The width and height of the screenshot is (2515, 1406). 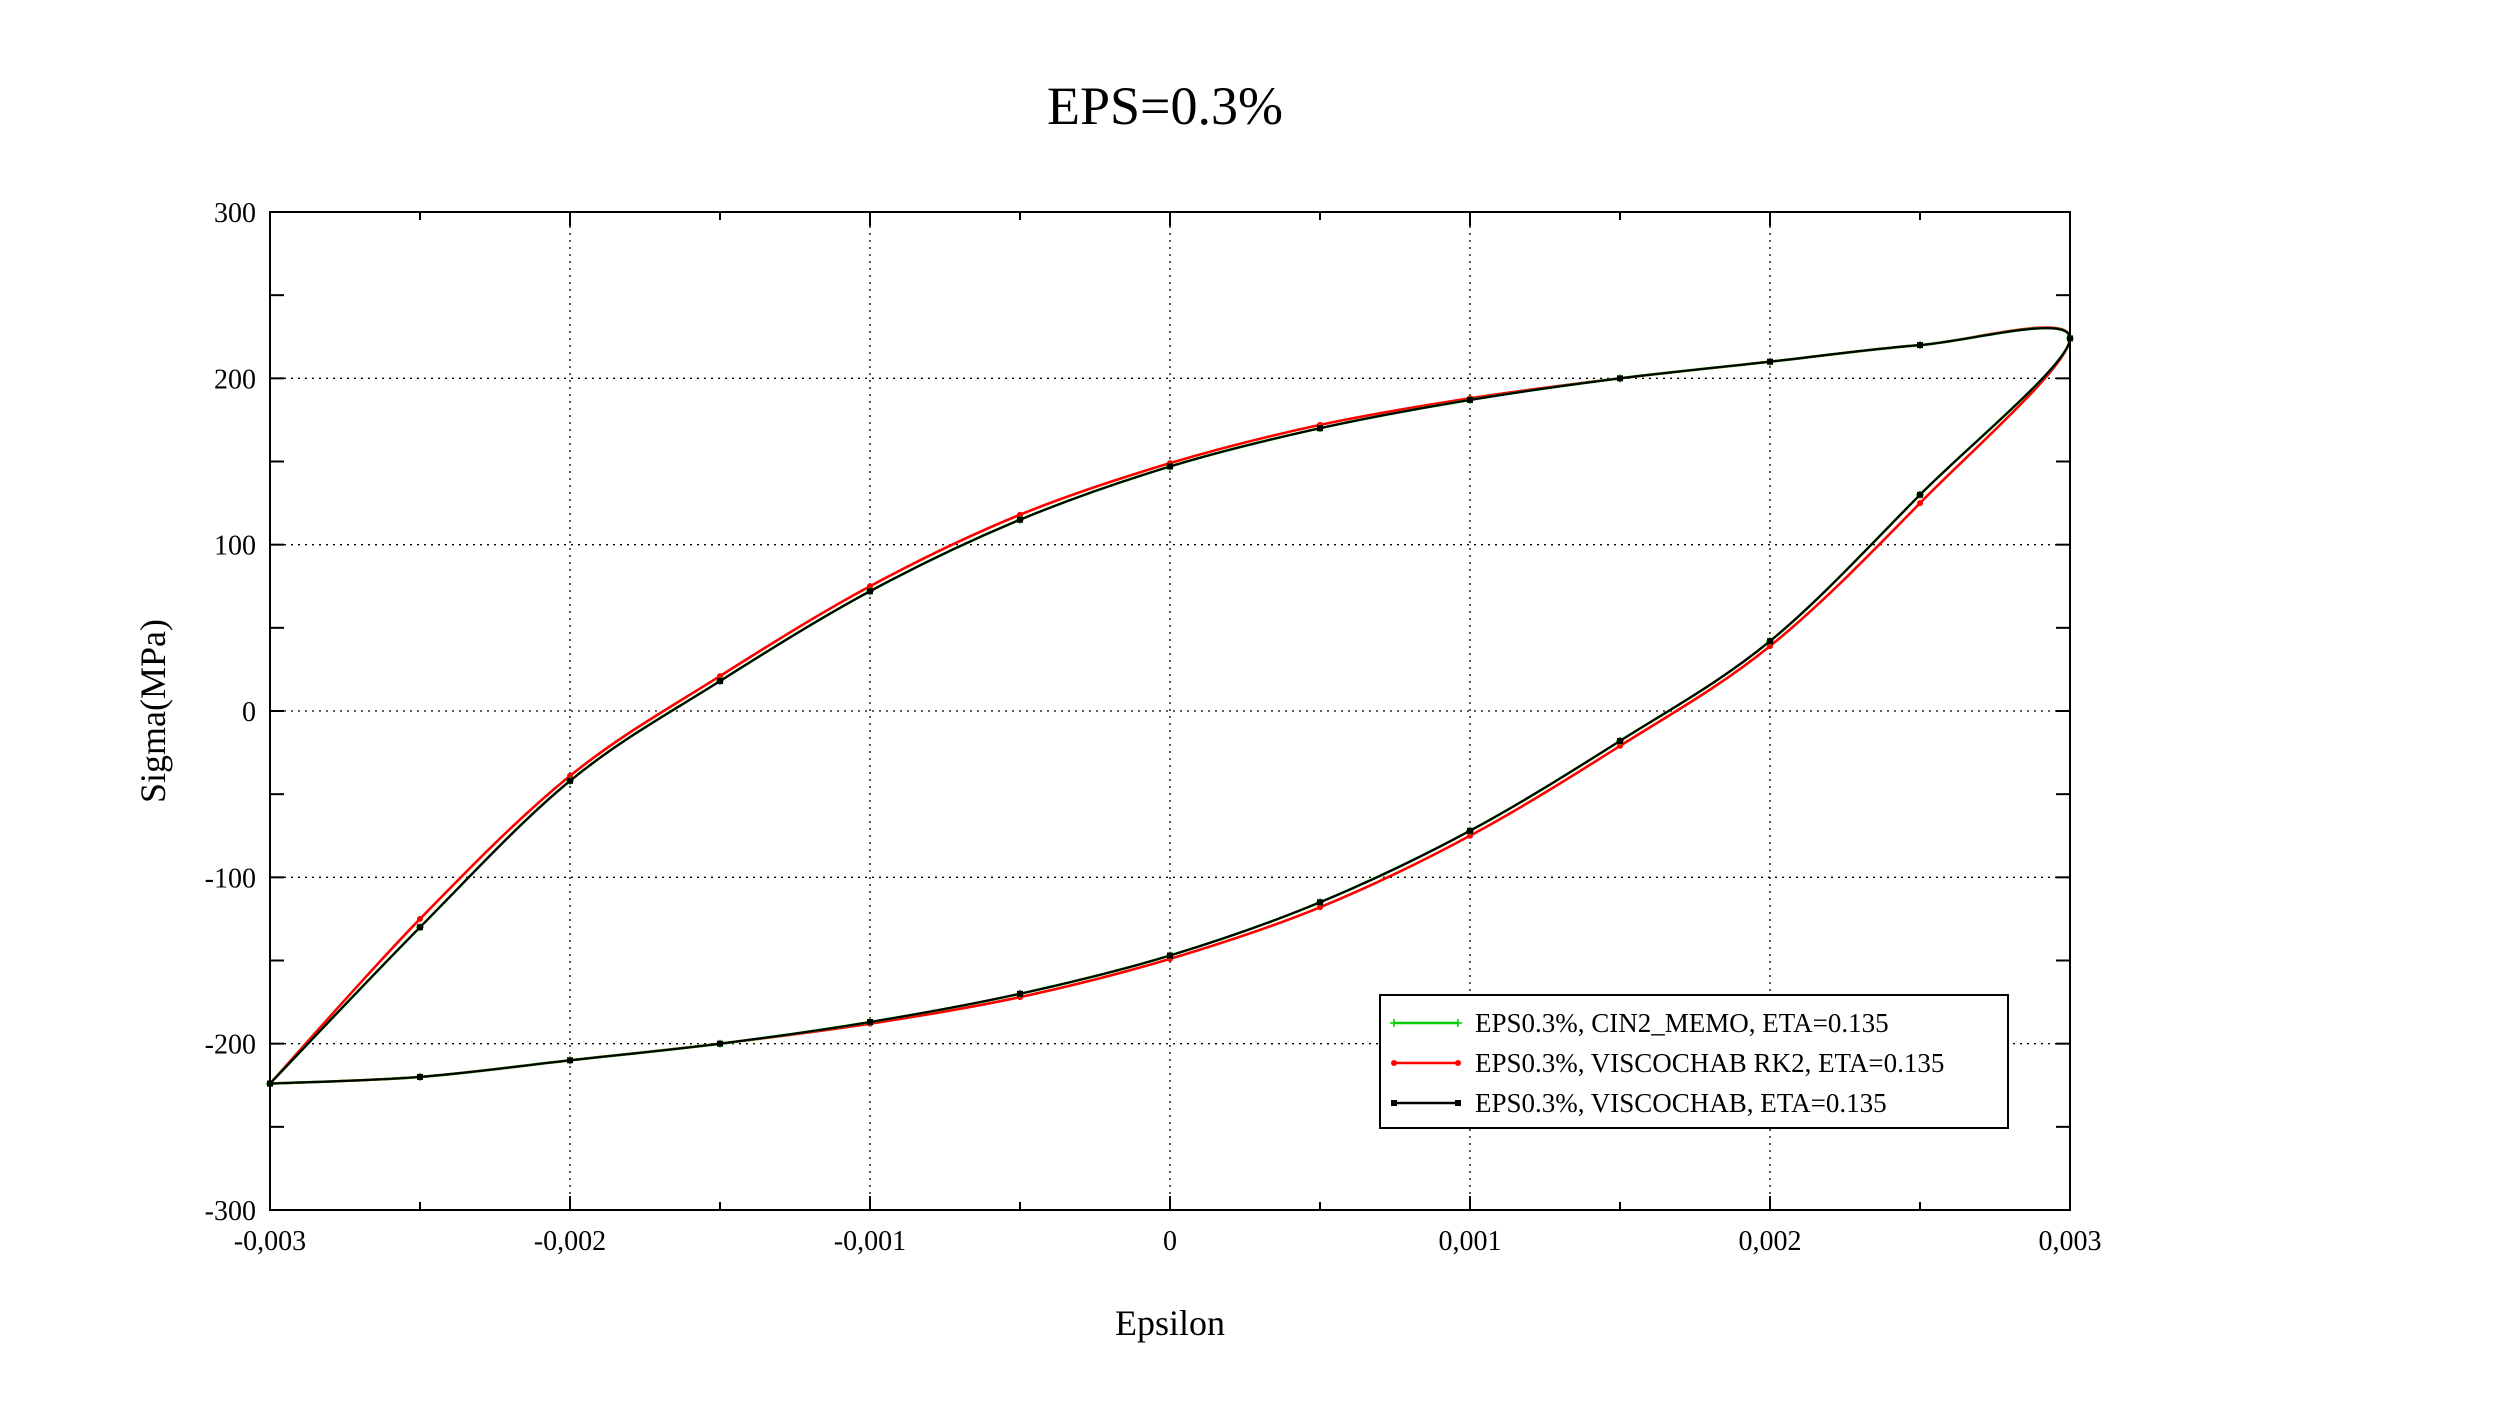 I want to click on legend-item: EPS0.3%, VISCOCHAB RK2, ETA=0.135, so click(x=1667, y=1063).